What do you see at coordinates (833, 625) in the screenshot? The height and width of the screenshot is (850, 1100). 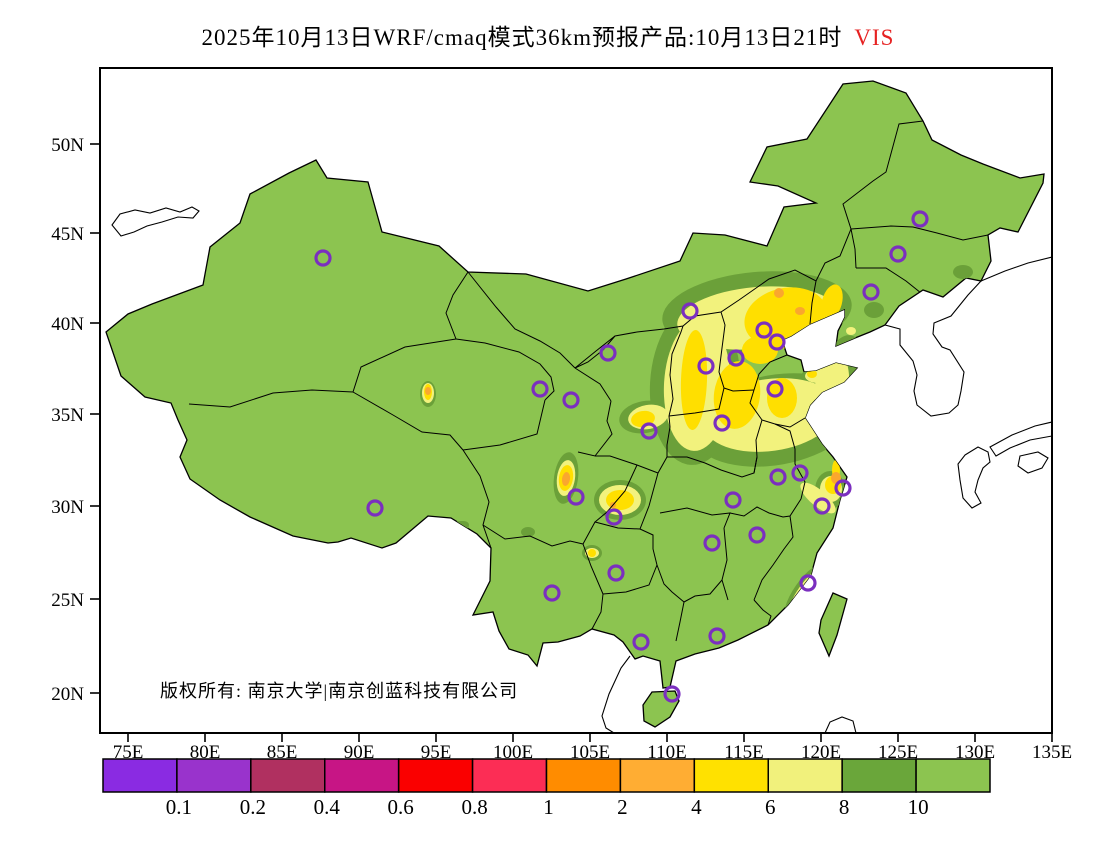 I see `taiwan-island` at bounding box center [833, 625].